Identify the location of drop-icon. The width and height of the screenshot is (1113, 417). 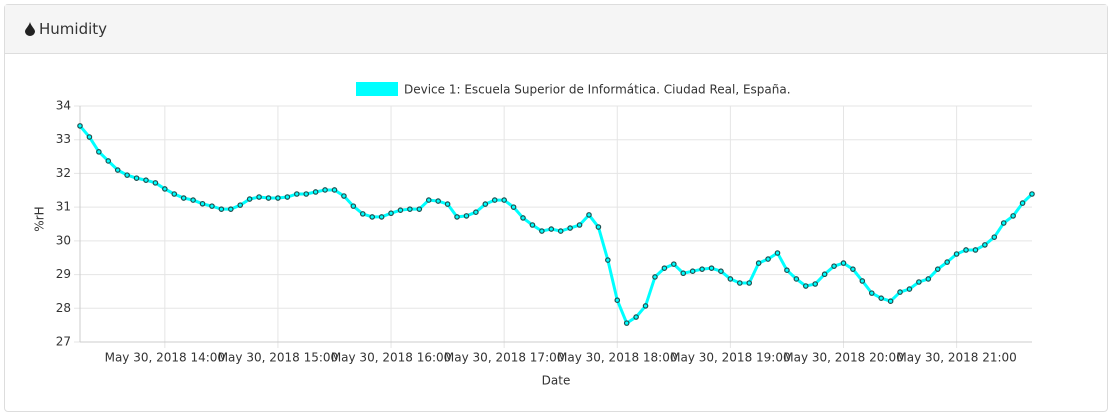
(30, 29).